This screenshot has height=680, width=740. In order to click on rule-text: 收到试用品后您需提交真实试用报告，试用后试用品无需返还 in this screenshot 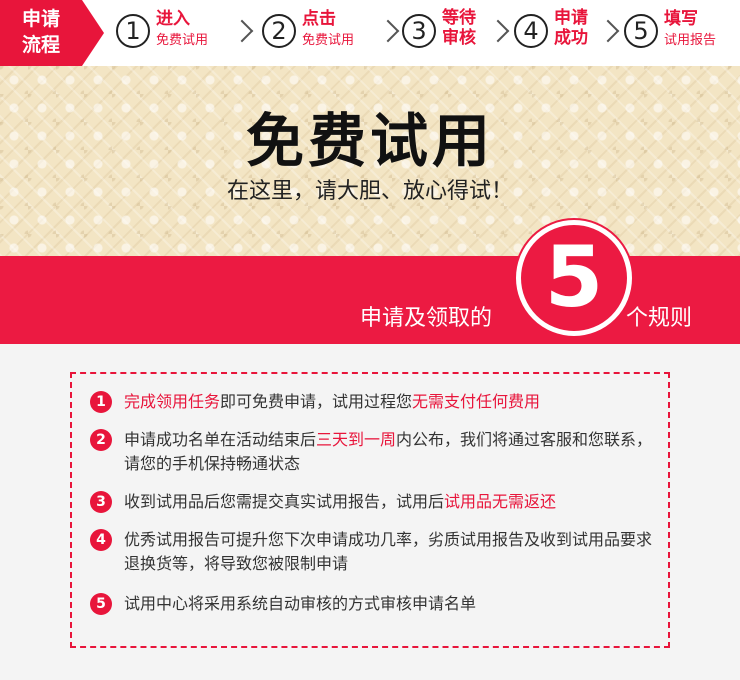, I will do `click(394, 502)`.